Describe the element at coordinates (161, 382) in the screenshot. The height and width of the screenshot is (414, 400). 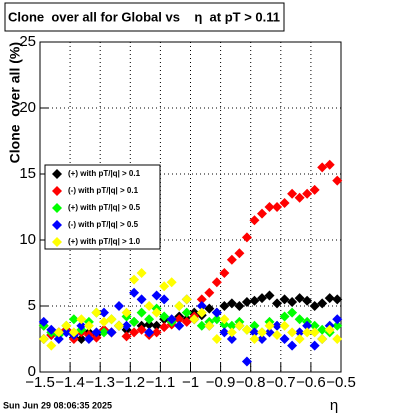
I see `x-tick-label: −1.1` at that location.